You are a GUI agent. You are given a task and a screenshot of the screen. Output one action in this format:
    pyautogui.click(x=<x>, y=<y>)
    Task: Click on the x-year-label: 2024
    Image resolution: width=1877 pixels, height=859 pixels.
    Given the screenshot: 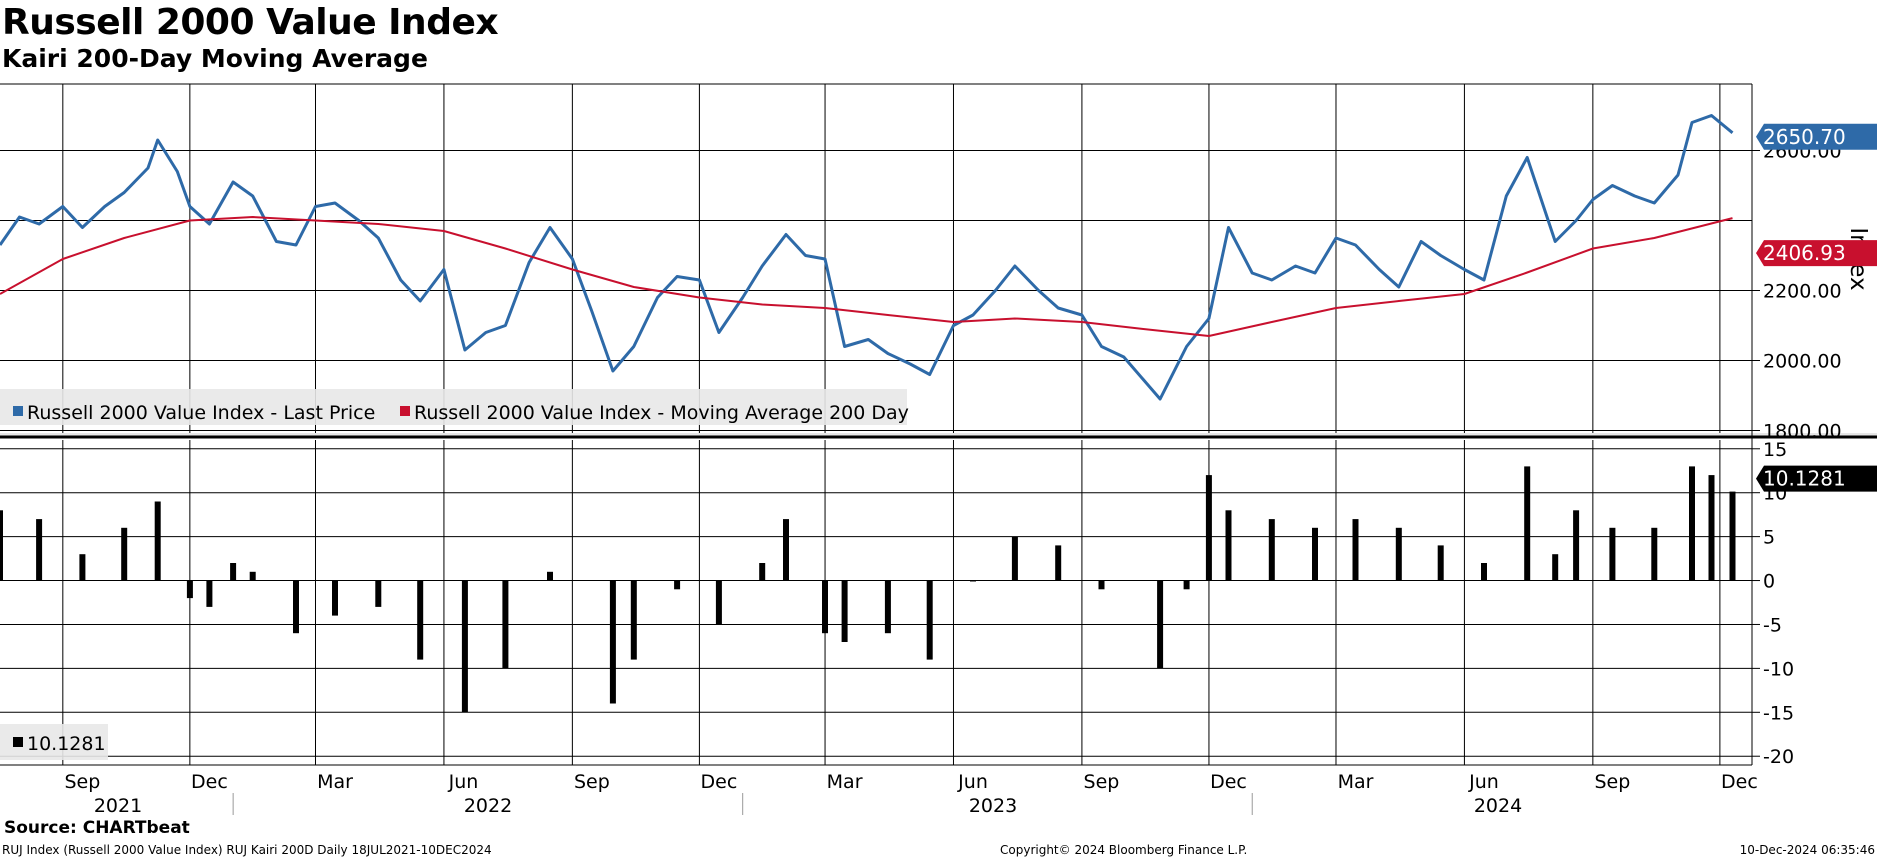 What is the action you would take?
    pyautogui.click(x=1498, y=806)
    